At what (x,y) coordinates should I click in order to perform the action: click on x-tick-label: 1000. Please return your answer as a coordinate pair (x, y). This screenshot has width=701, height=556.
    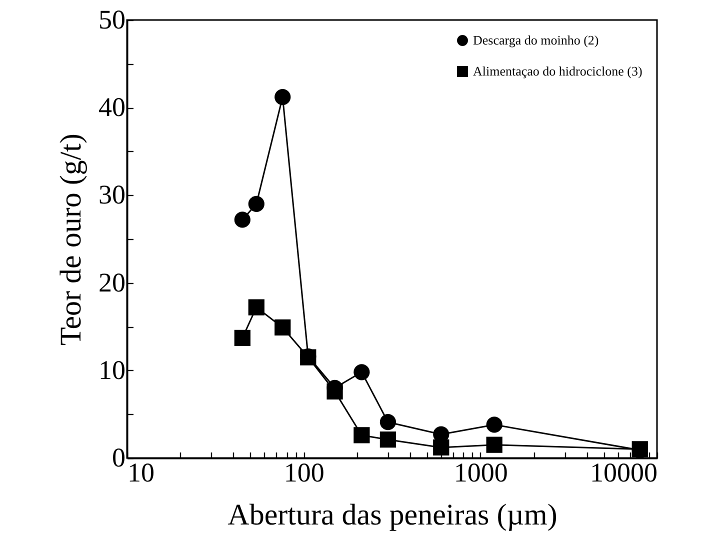
    Looking at the image, I should click on (481, 473).